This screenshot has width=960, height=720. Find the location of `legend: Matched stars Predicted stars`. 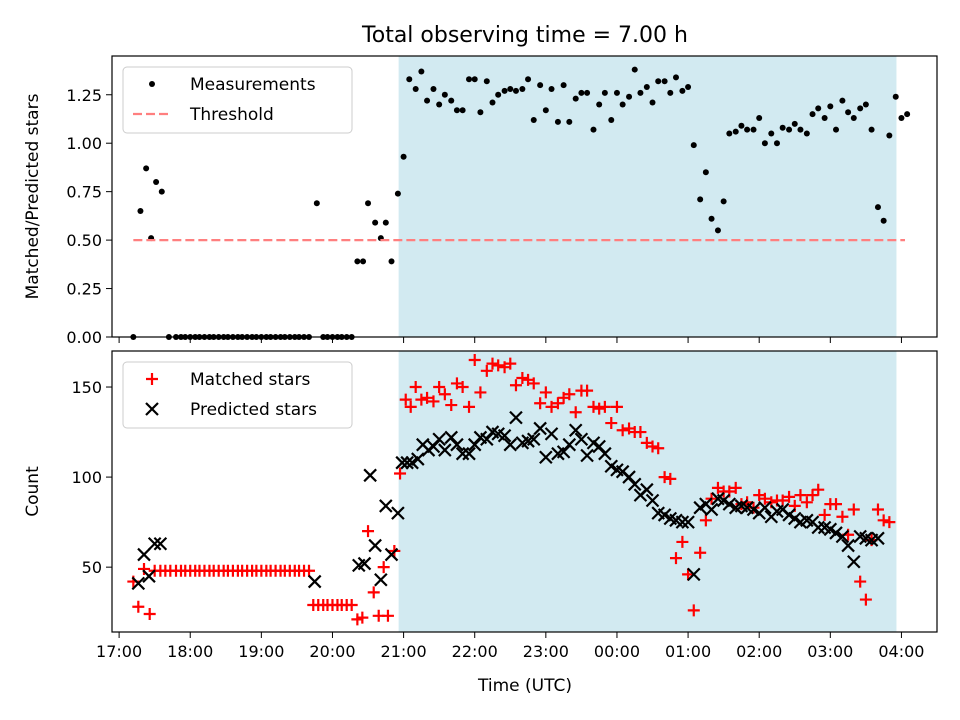

legend: Matched stars Predicted stars is located at coordinates (237, 395).